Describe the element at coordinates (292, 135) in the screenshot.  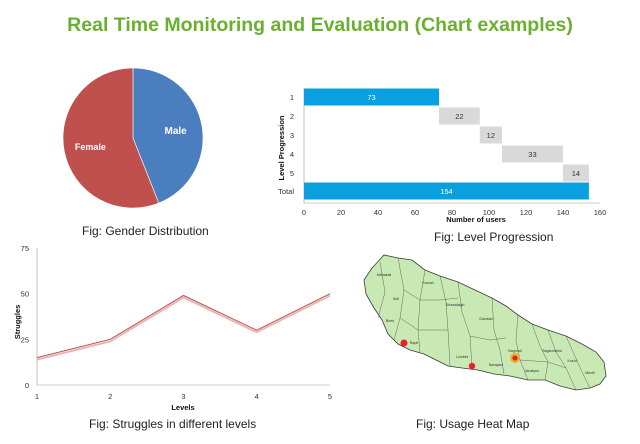
I see `bar-category-label: 3` at that location.